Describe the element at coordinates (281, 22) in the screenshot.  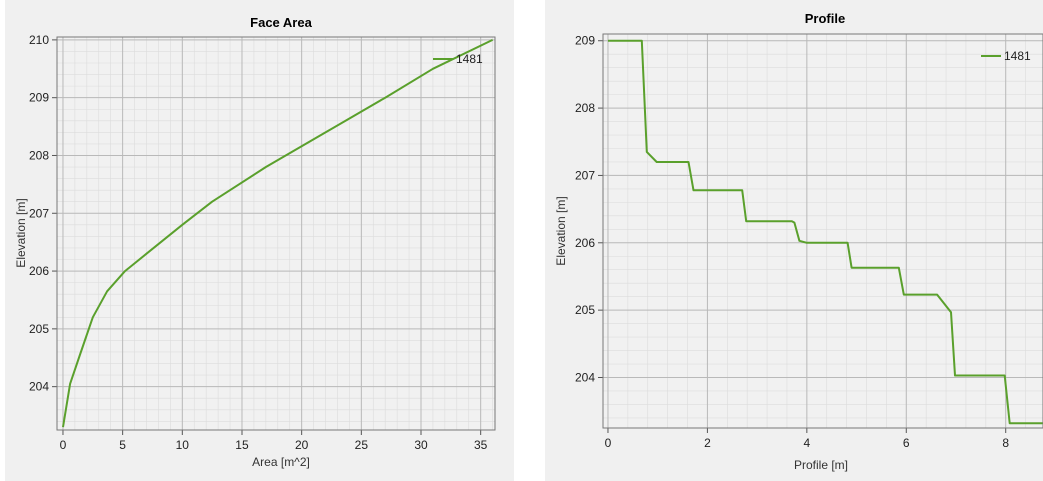
I see `chart-title: Face Area` at that location.